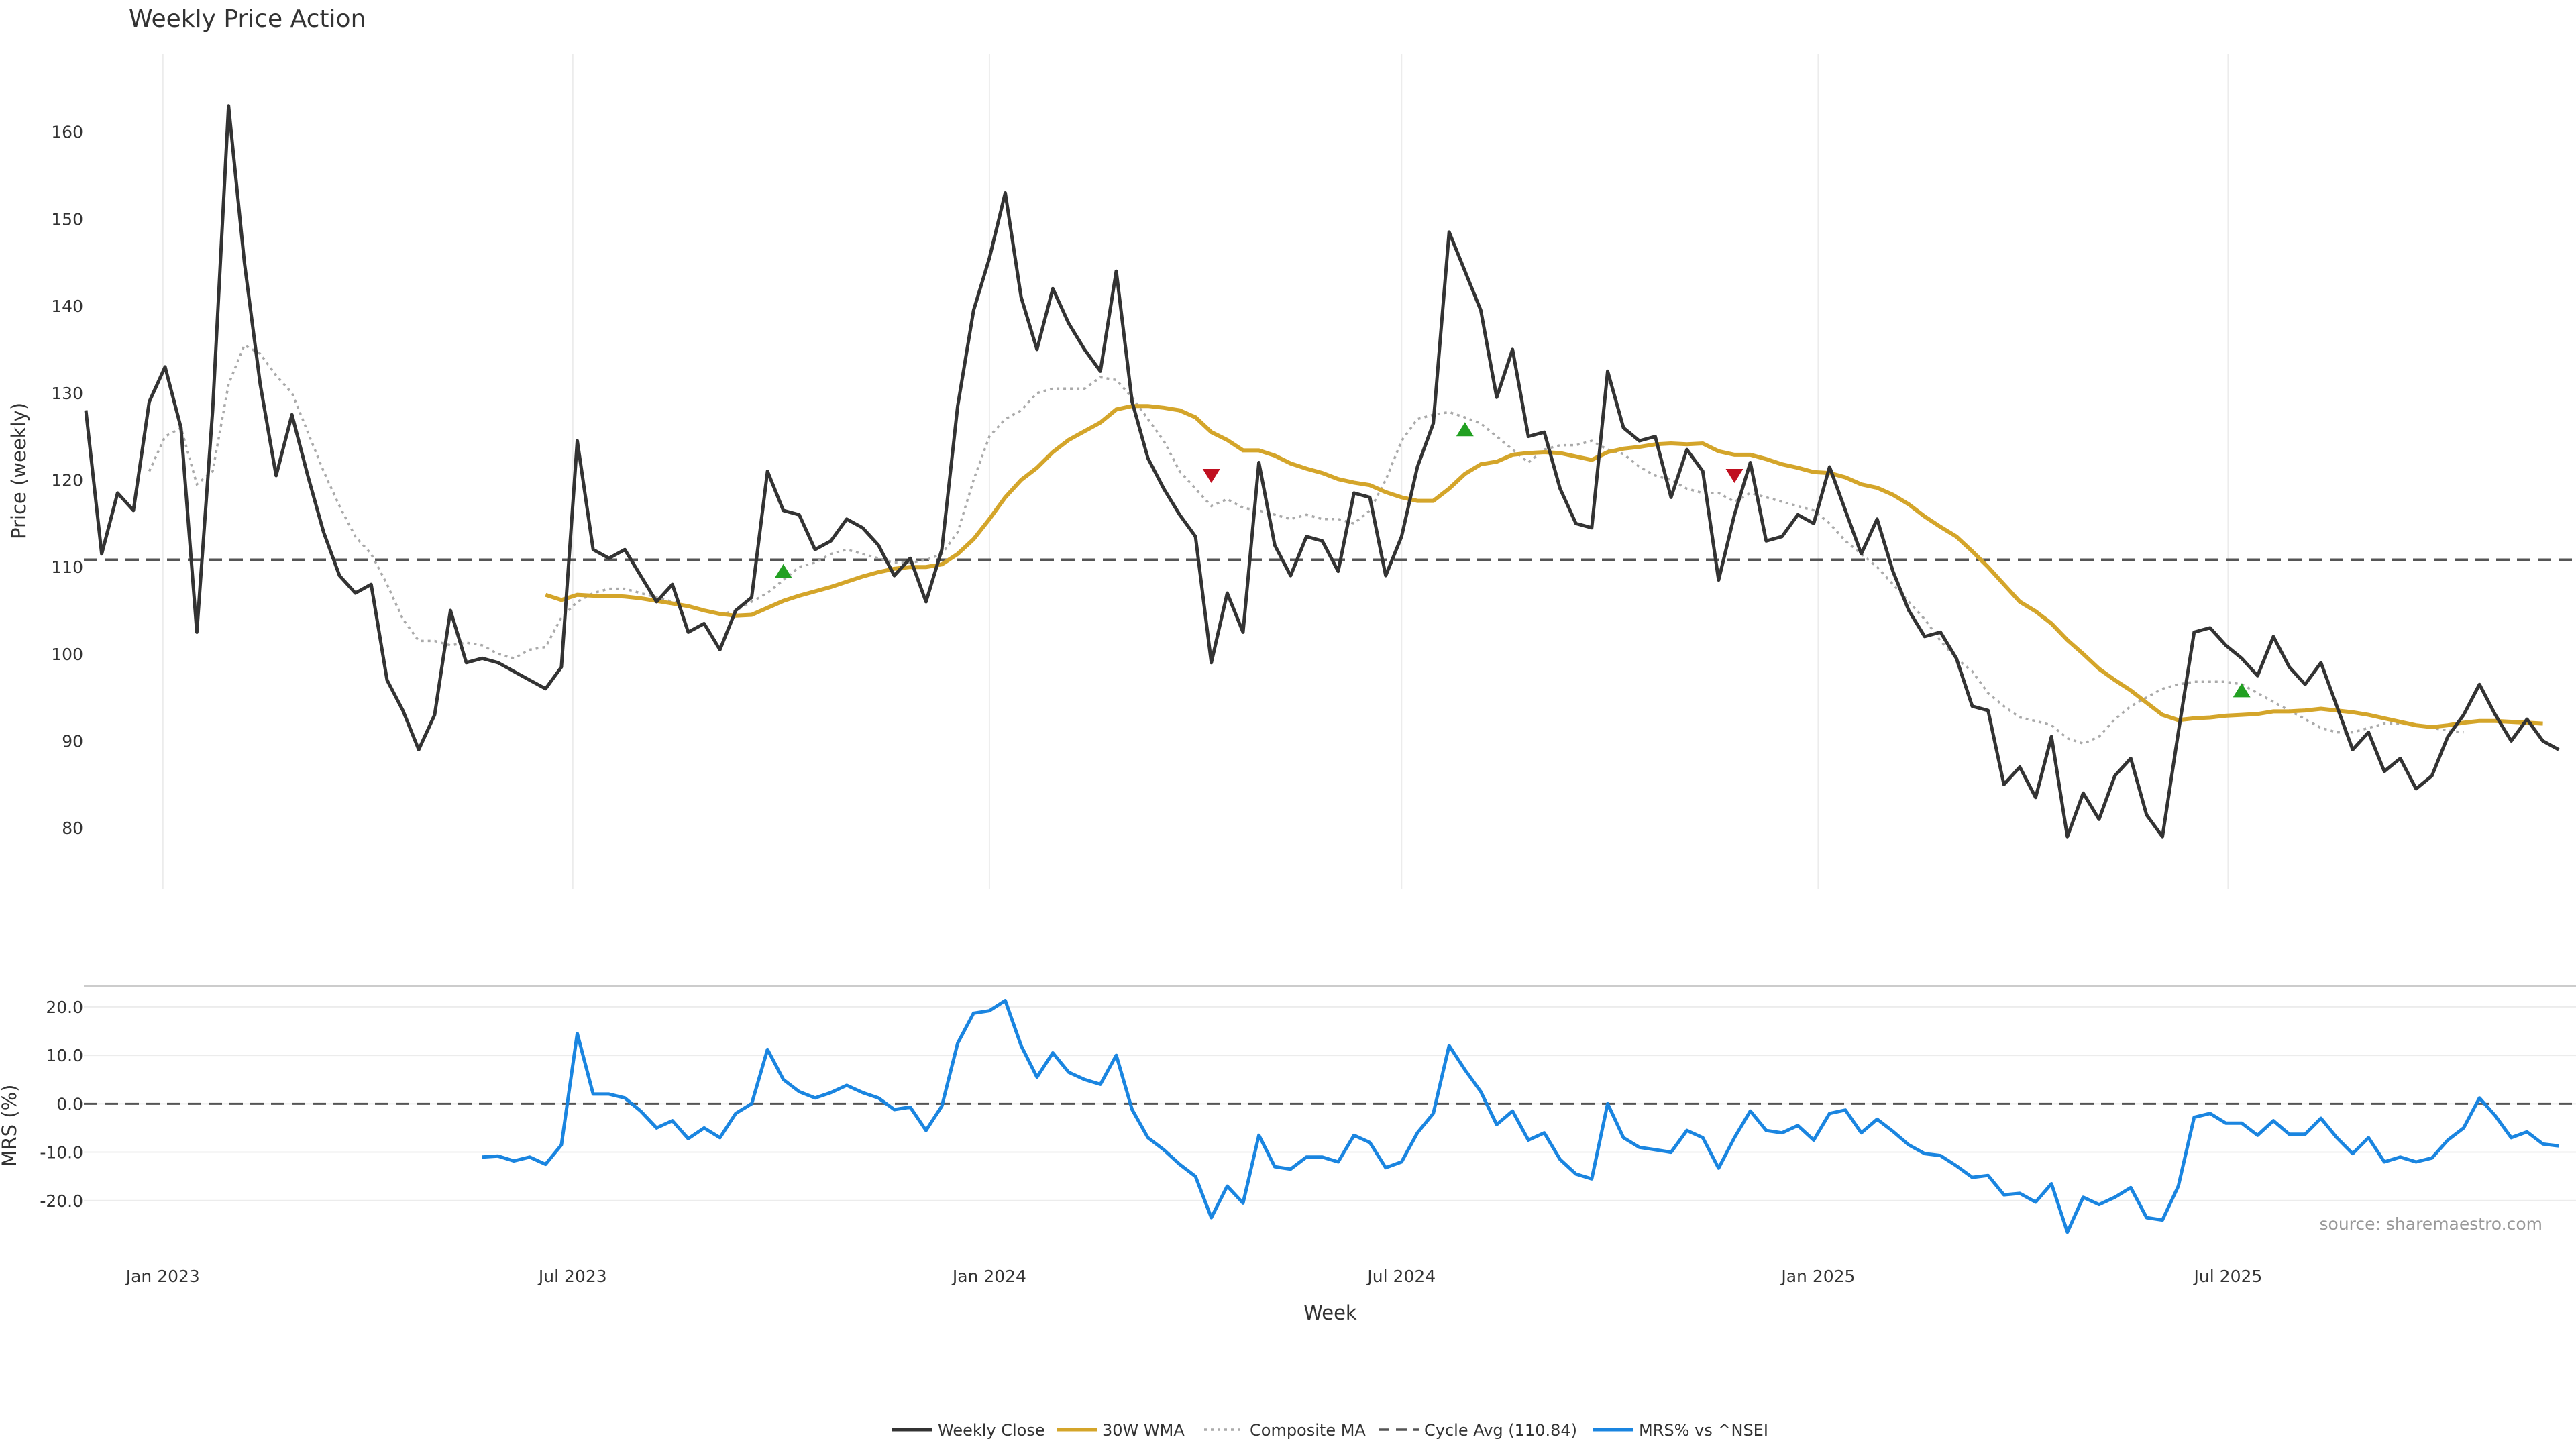 Image resolution: width=2576 pixels, height=1449 pixels. I want to click on legend-label: 30W WMA, so click(1143, 1430).